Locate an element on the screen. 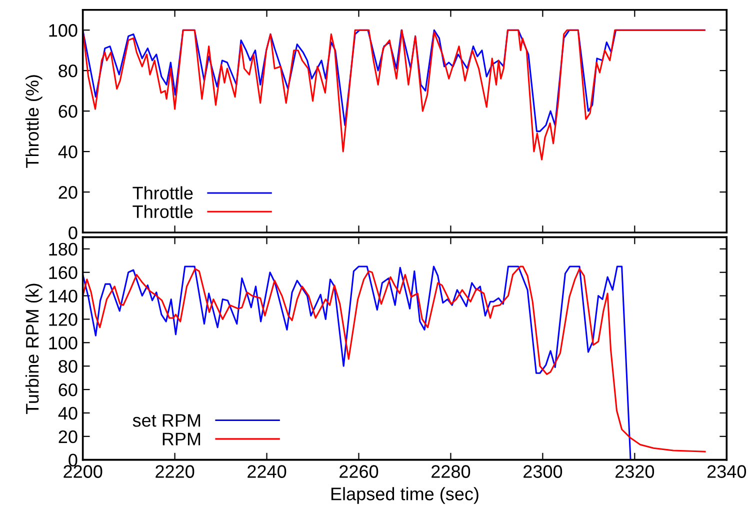  x-tick-label: 2240 is located at coordinates (267, 471).